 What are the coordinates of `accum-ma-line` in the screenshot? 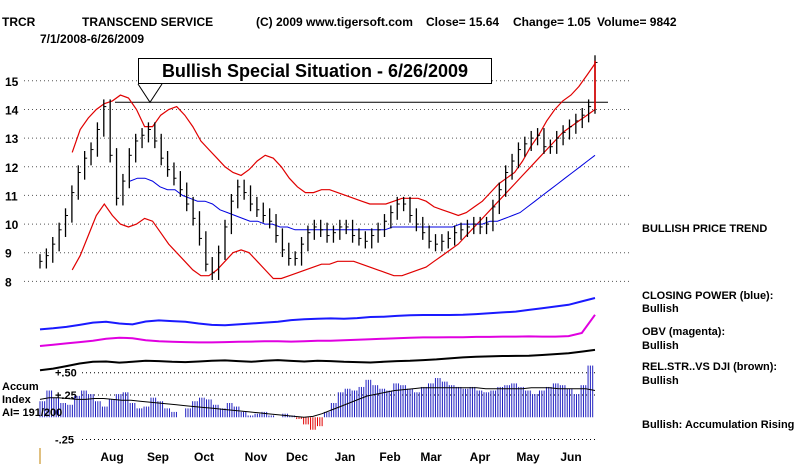 It's located at (317, 402).